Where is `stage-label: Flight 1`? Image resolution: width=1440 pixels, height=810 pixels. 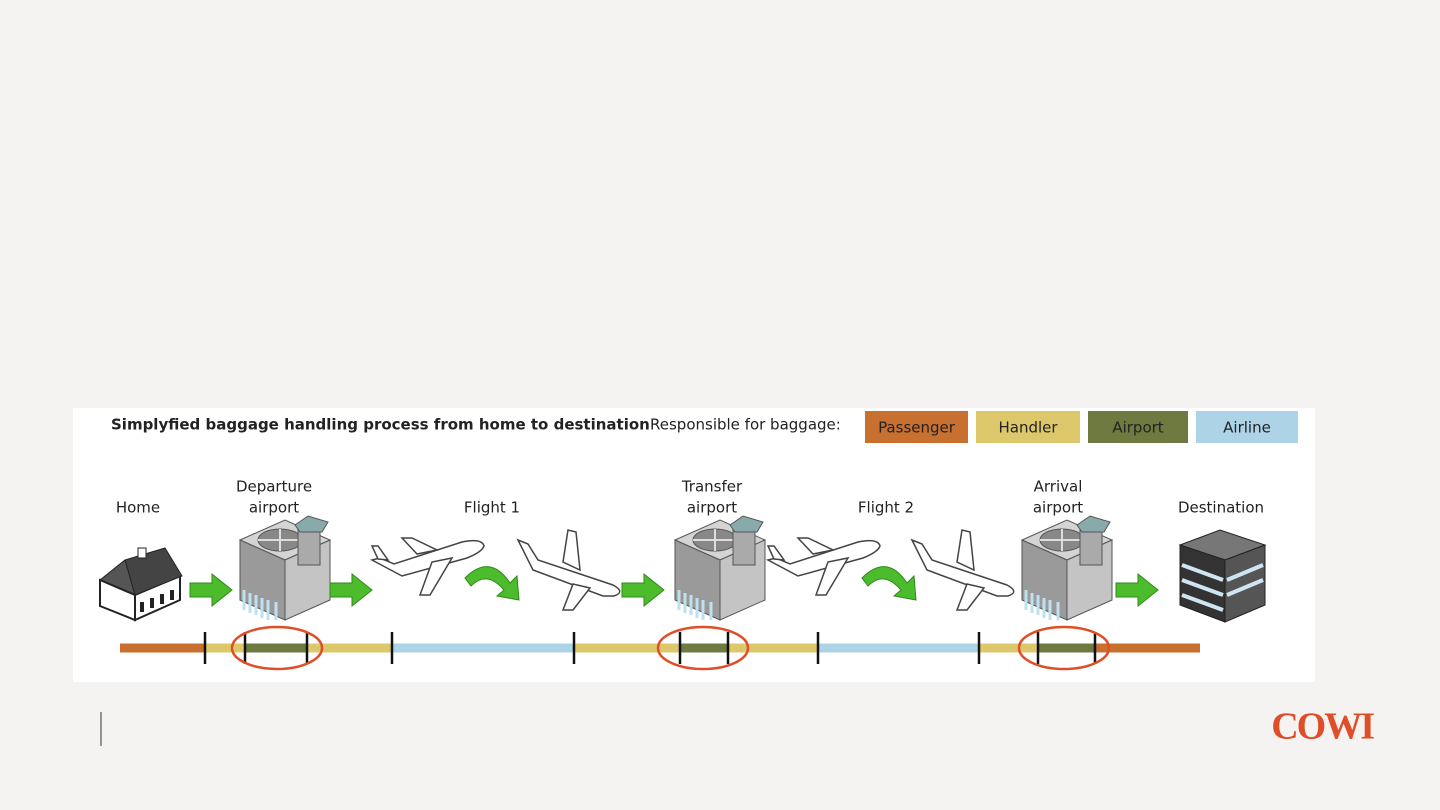 stage-label: Flight 1 is located at coordinates (492, 508).